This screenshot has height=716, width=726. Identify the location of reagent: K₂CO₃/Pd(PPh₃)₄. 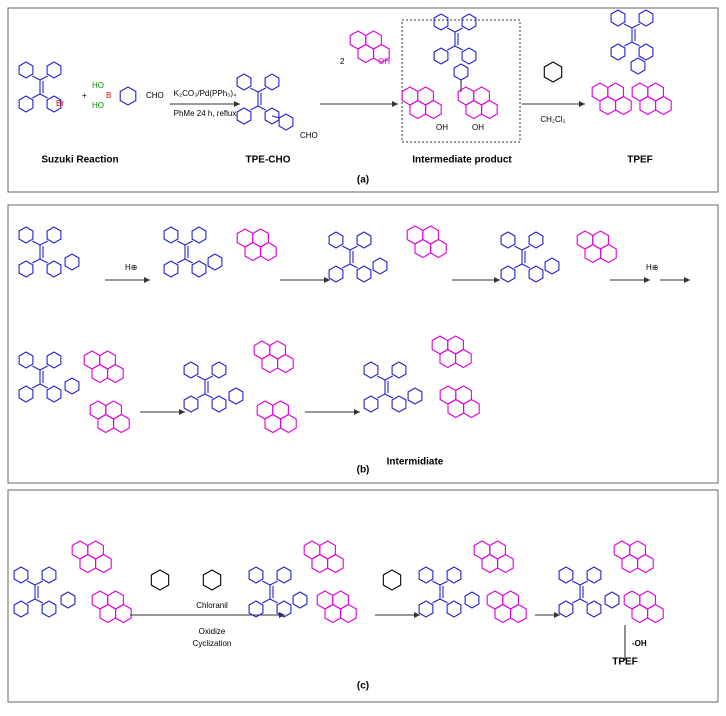
(205, 93).